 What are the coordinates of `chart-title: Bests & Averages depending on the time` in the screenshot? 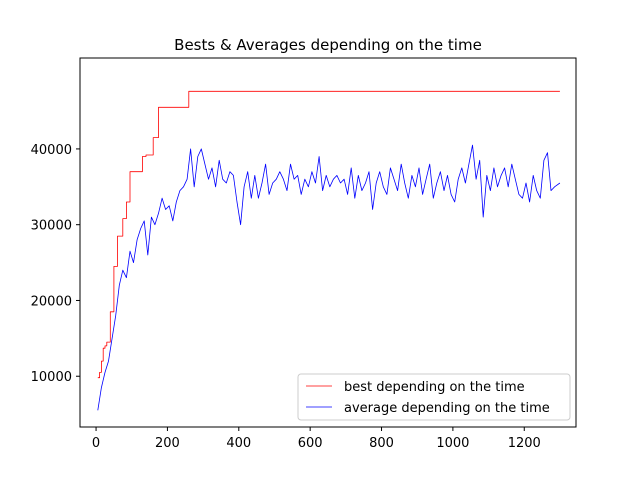 It's located at (328, 45).